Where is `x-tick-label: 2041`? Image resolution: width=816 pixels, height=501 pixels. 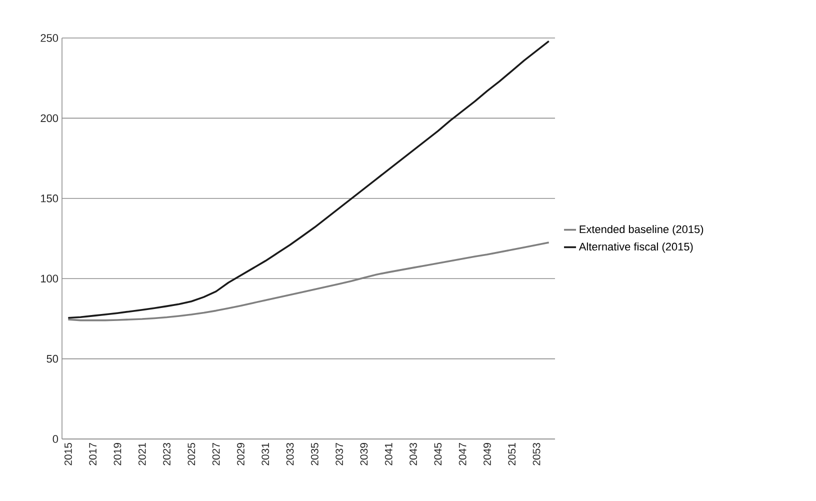
x-tick-label: 2041 is located at coordinates (388, 454).